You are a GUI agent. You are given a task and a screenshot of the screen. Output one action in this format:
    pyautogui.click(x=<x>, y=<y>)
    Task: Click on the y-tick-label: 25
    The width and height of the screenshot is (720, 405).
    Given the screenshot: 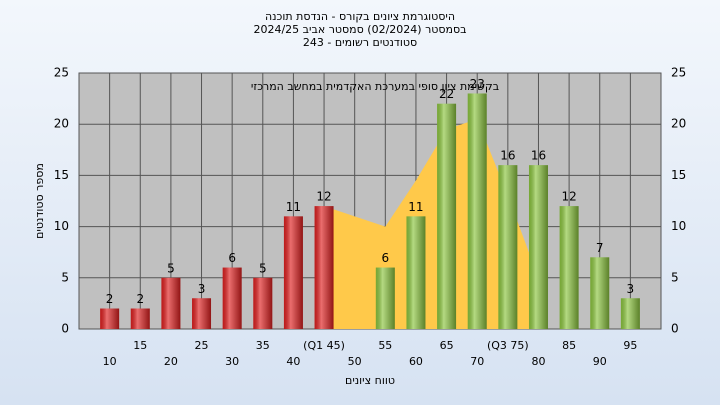 What is the action you would take?
    pyautogui.click(x=61, y=73)
    